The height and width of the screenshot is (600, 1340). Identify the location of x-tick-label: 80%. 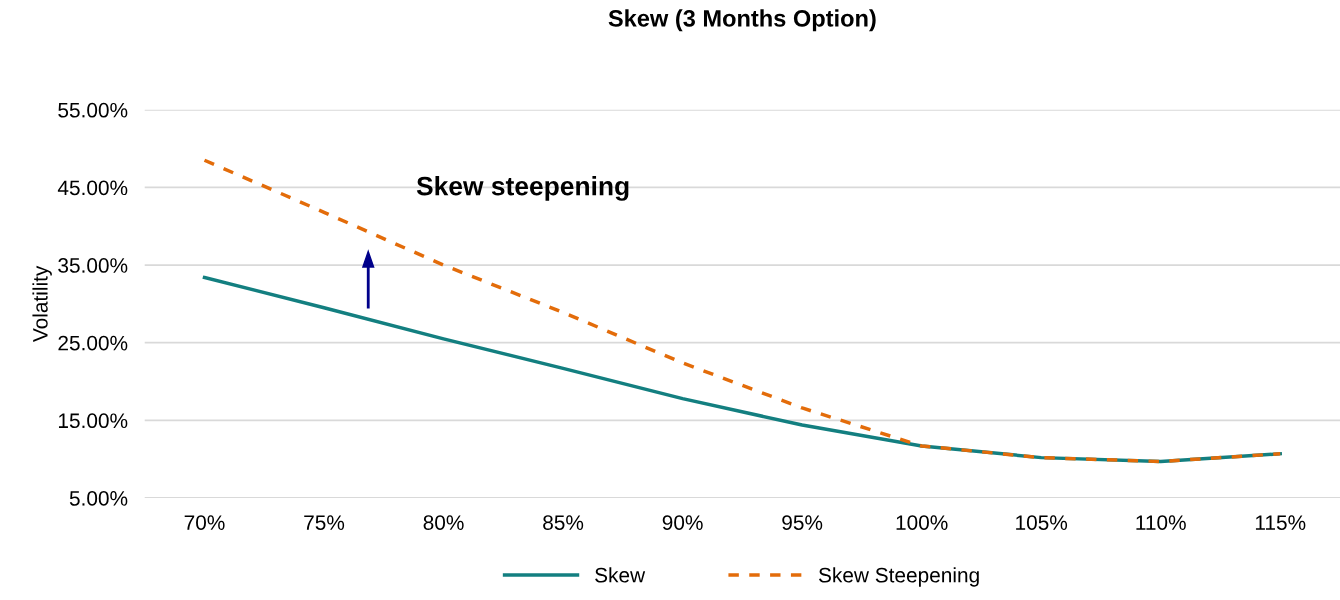
(443, 522).